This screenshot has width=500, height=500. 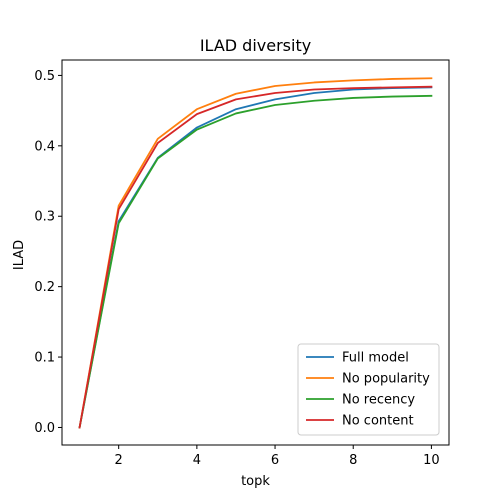 What do you see at coordinates (44, 217) in the screenshot?
I see `y-tick-label: 0.3` at bounding box center [44, 217].